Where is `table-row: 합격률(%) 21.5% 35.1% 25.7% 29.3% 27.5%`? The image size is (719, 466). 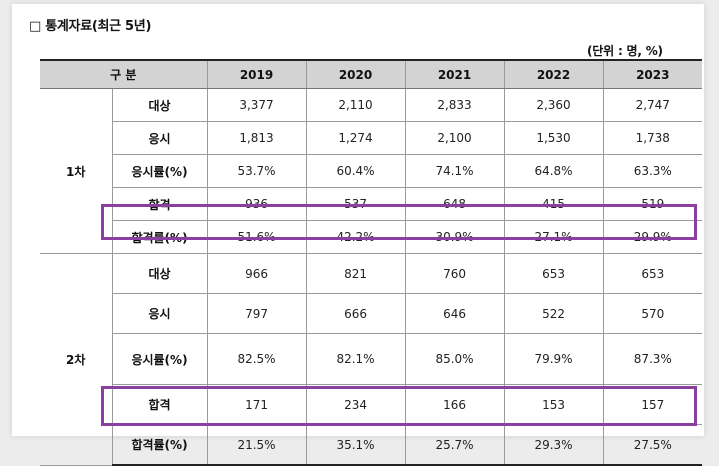 table-row: 합격률(%) 21.5% 35.1% 25.7% 29.3% 27.5% is located at coordinates (371, 445).